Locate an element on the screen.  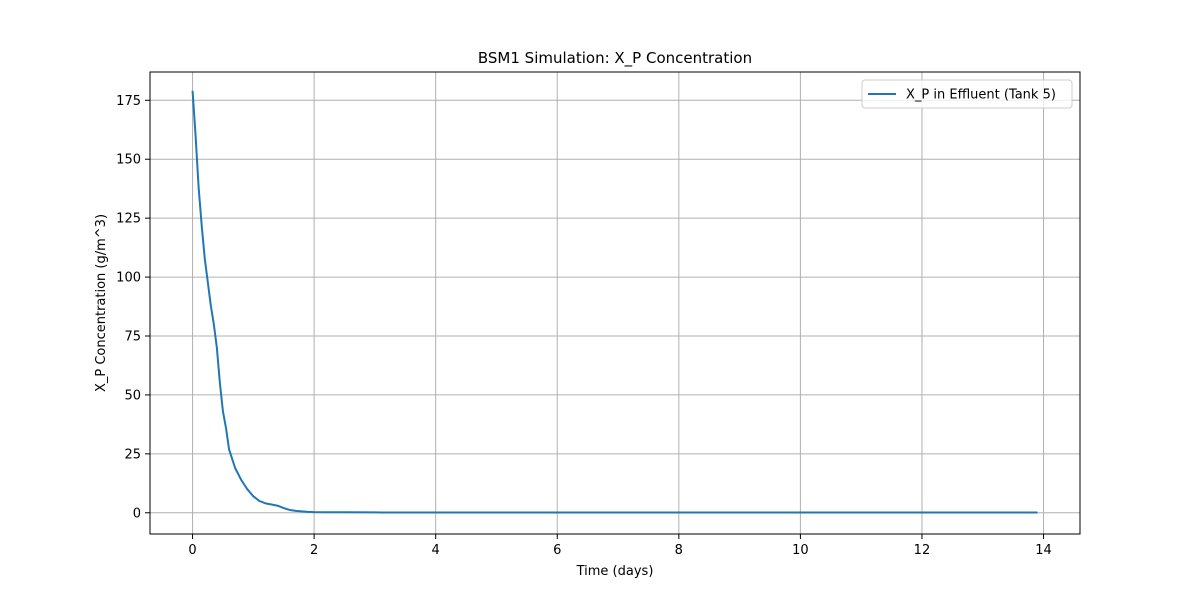
x-tick-label: 8 is located at coordinates (679, 550).